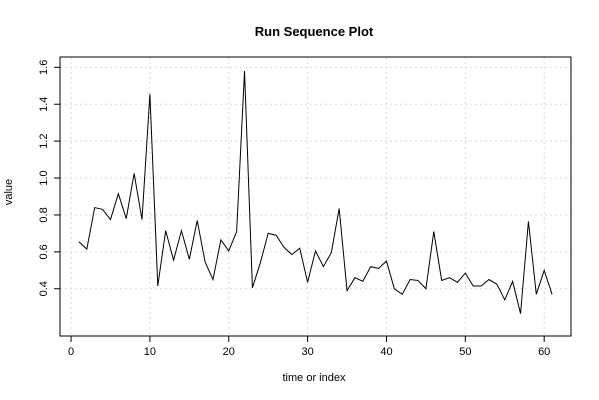 The image size is (599, 400). I want to click on y-axis: 0.4 0.6 0.8 1.0 1.2 1.4 1.6, so click(49, 178).